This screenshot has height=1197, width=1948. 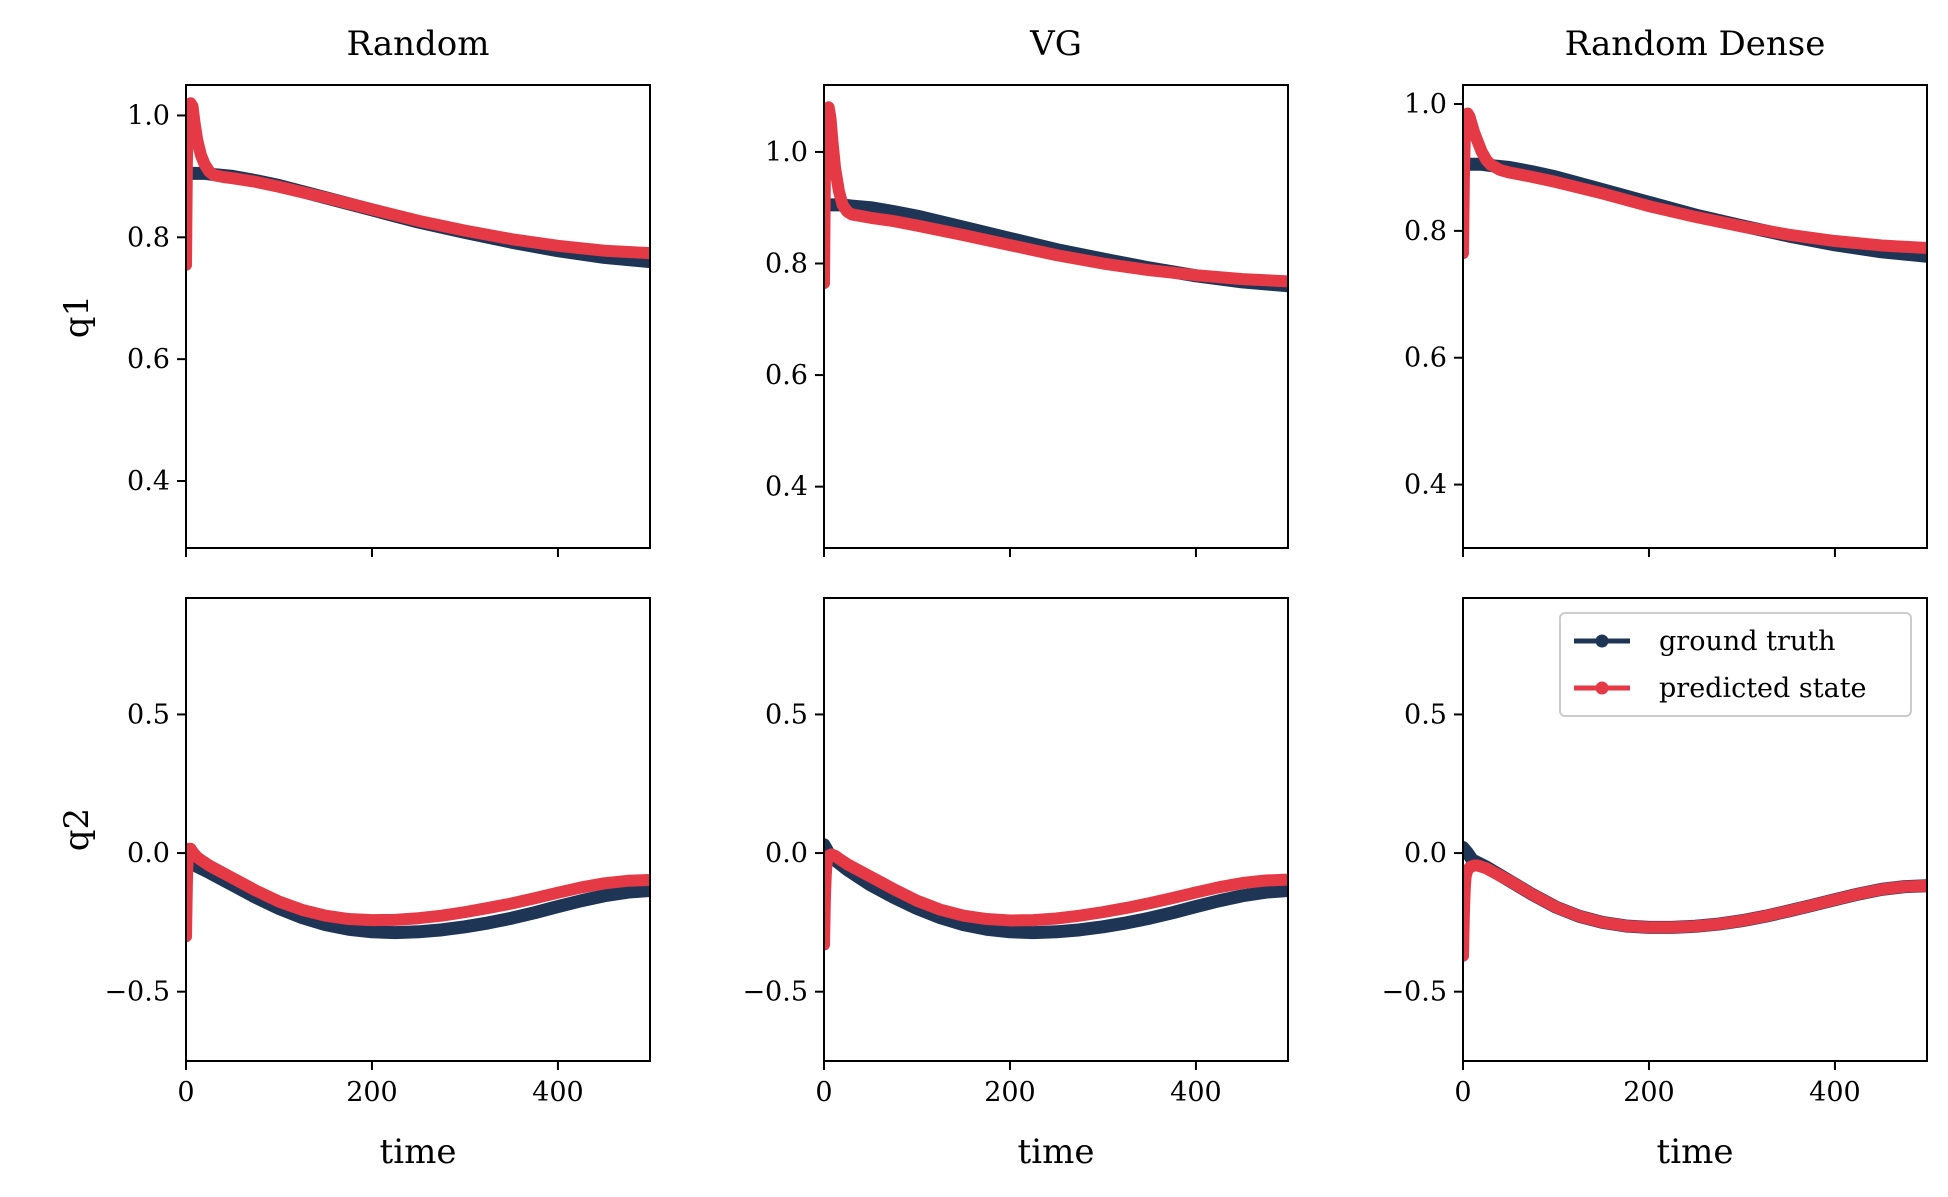 I want to click on y-axis-label: q2, so click(x=77, y=829).